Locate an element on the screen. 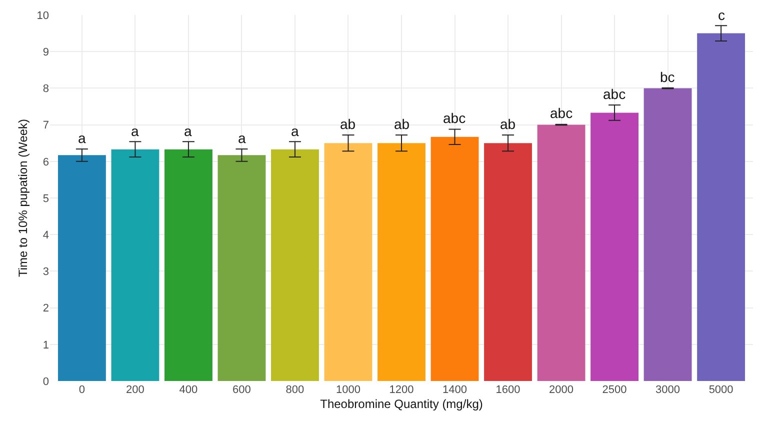 This screenshot has width=763, height=426. y-tick-label: 10 is located at coordinates (42, 16).